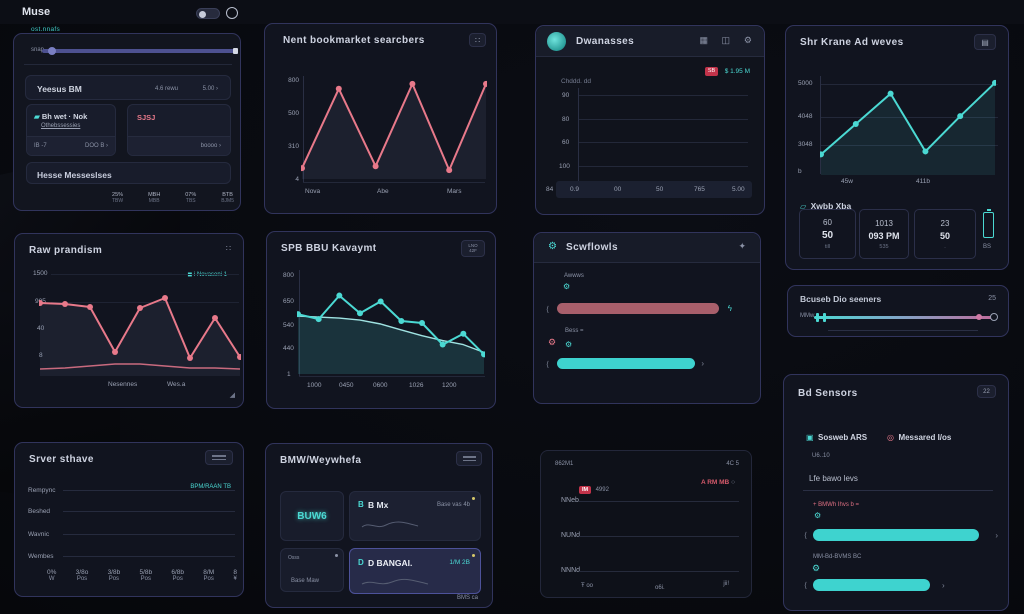 This screenshot has height=614, width=1024. I want to click on x-tick-group: 5/8b Pos, so click(145, 575).